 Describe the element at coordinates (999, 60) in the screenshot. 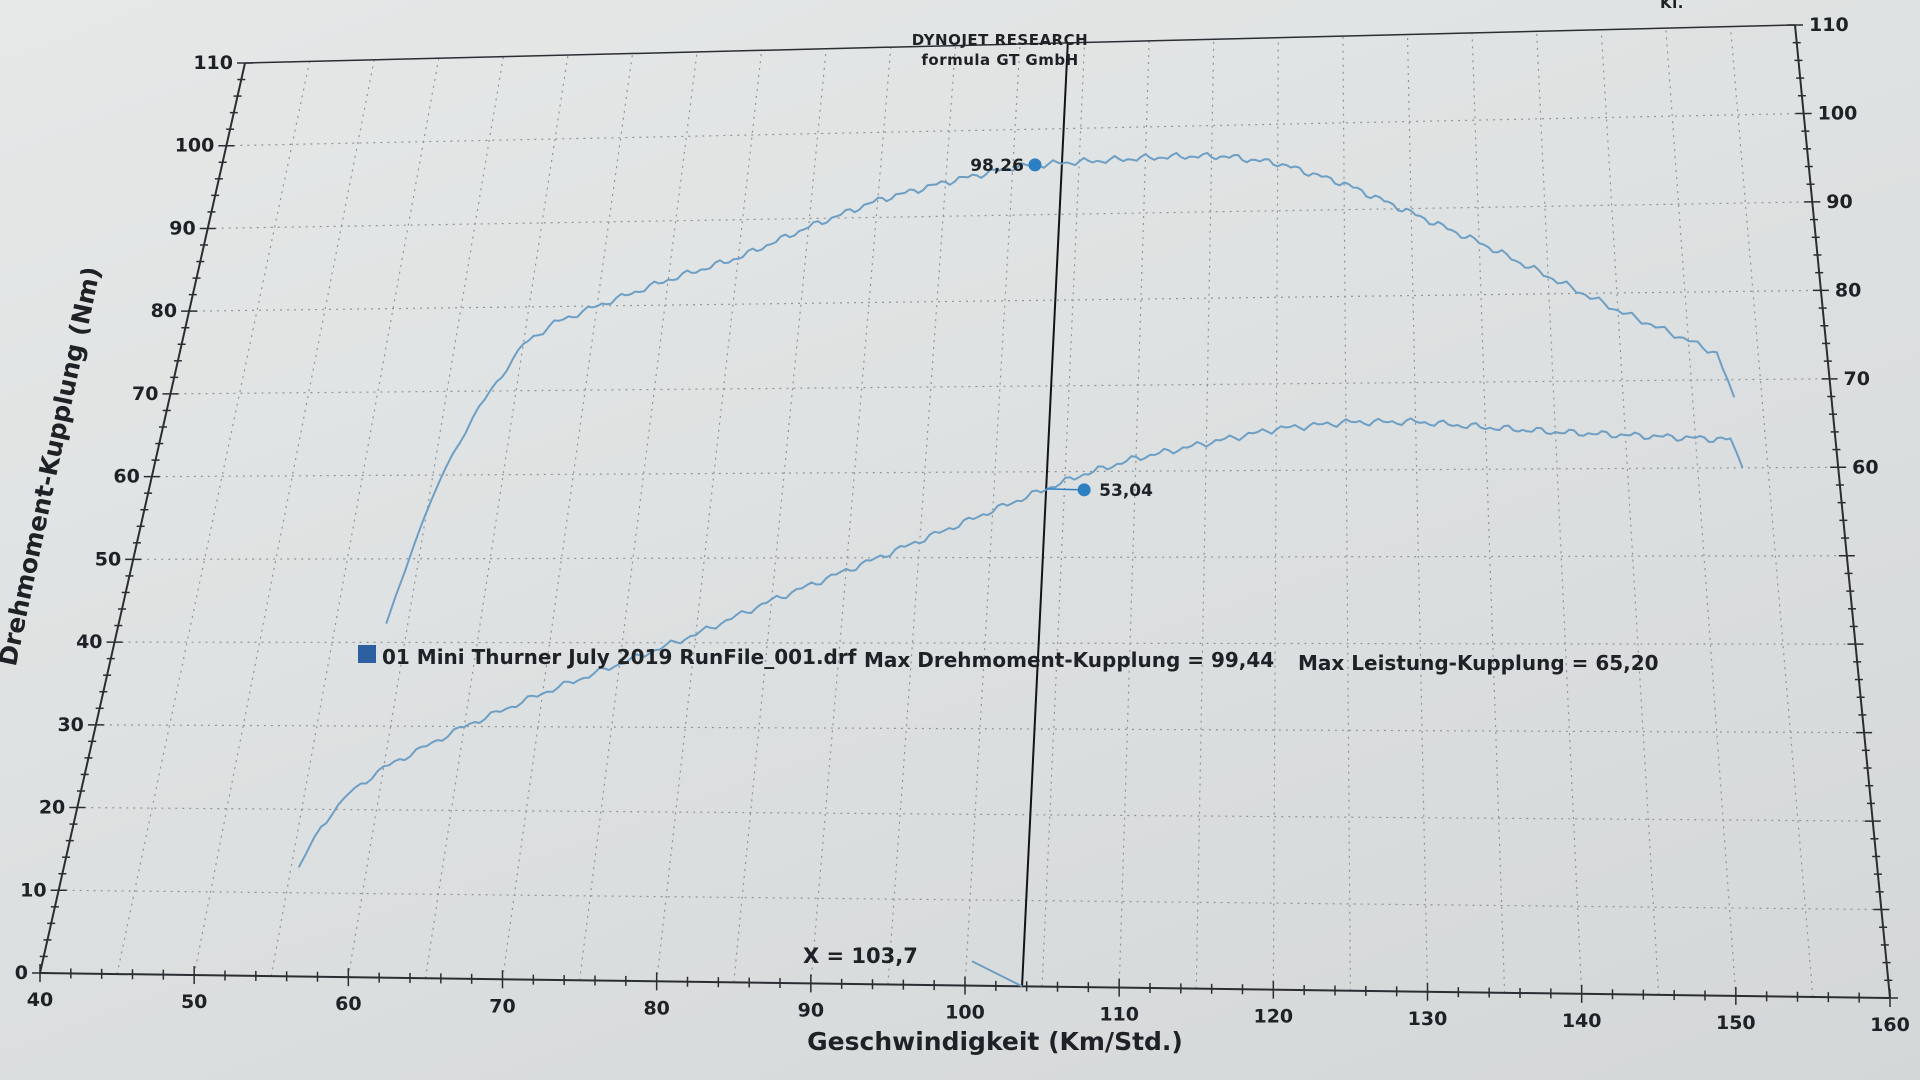

I see `chart-header-subtitle: formula GT GmbH` at that location.